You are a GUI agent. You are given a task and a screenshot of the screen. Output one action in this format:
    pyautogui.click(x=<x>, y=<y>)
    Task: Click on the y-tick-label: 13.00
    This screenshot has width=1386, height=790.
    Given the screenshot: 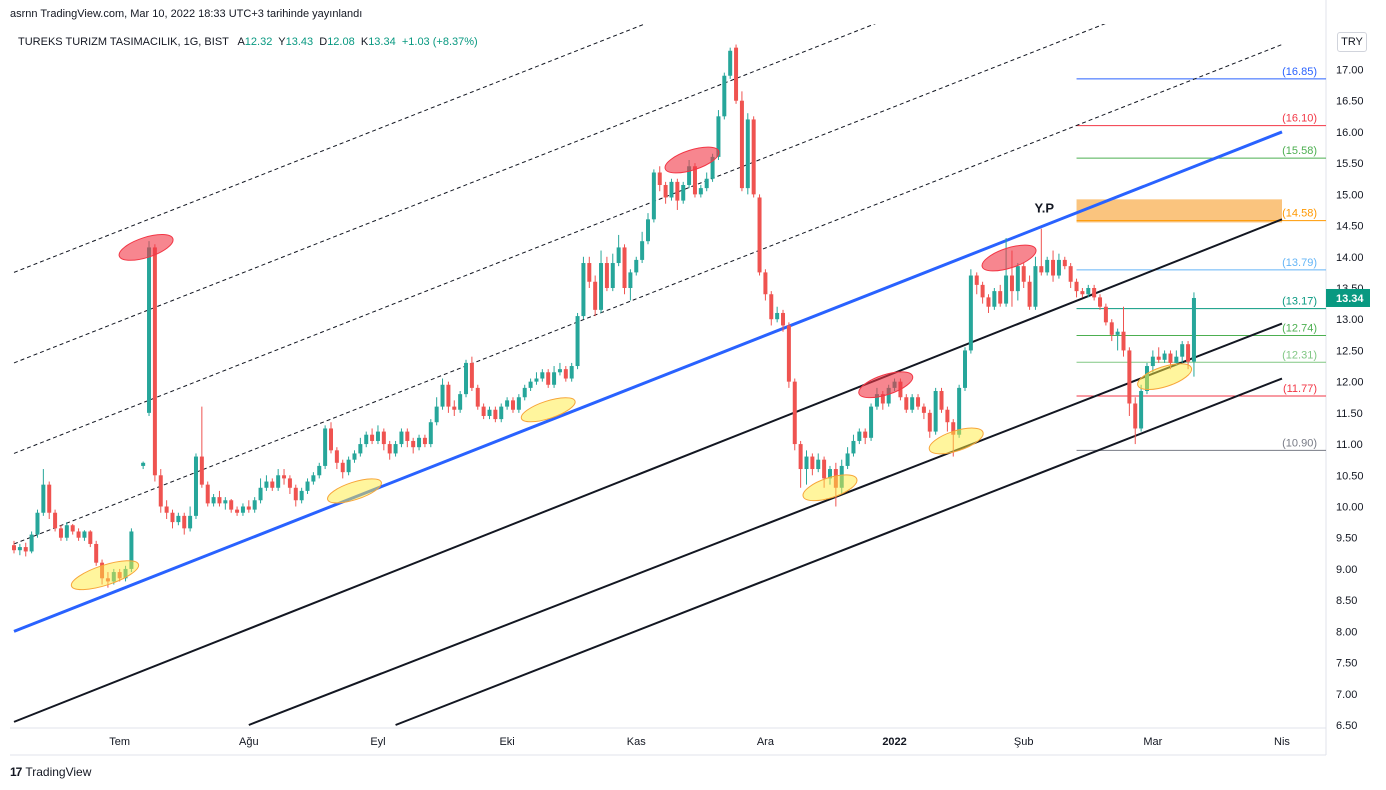 What is the action you would take?
    pyautogui.click(x=1350, y=320)
    